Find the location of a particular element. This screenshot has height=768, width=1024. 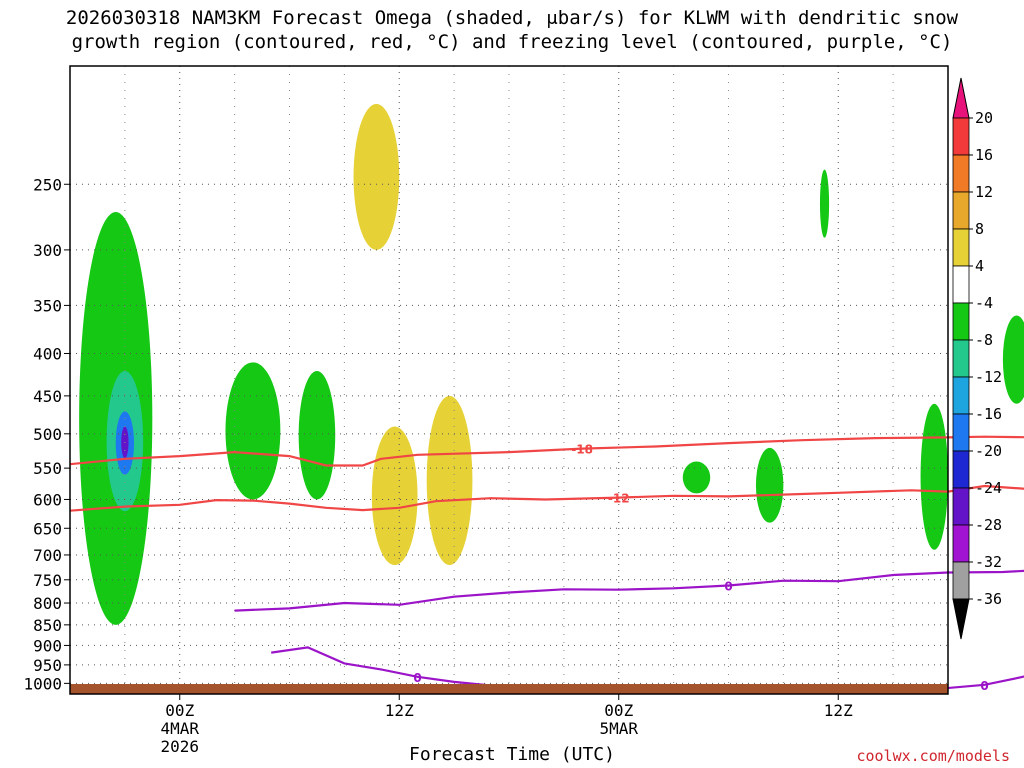

omega-colorbar: 20 16 12 8 4 -4 -8 -12 -16 -20 -24 -28 -32 -36 is located at coordinates (977, 358).